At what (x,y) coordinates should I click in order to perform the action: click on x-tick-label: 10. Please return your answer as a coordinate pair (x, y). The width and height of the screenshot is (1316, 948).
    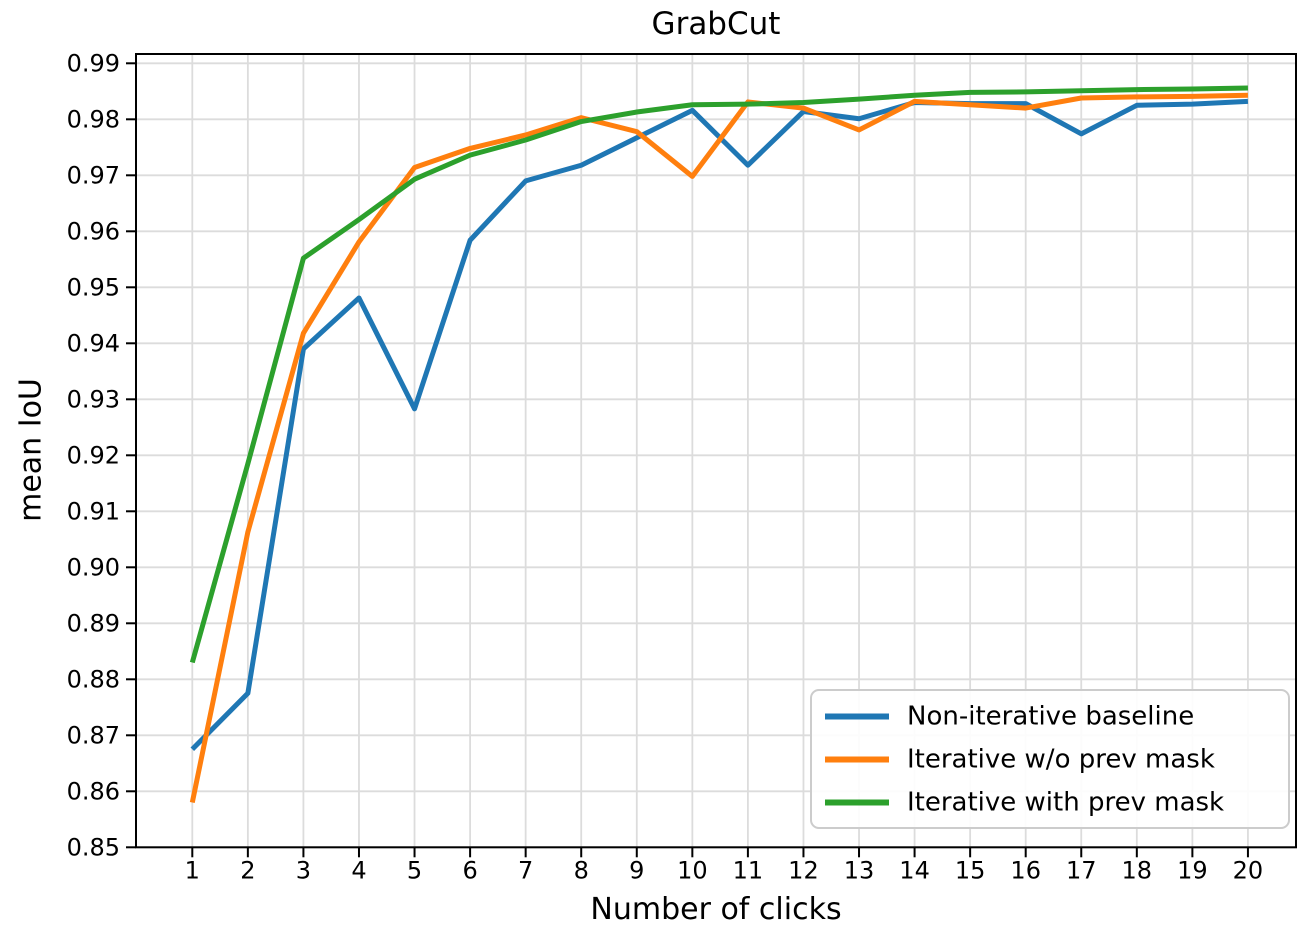
    Looking at the image, I should click on (692, 871).